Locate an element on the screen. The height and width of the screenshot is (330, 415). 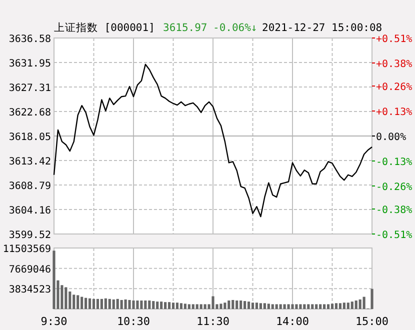
y-tick-label: 7669046 is located at coordinates (29, 270).